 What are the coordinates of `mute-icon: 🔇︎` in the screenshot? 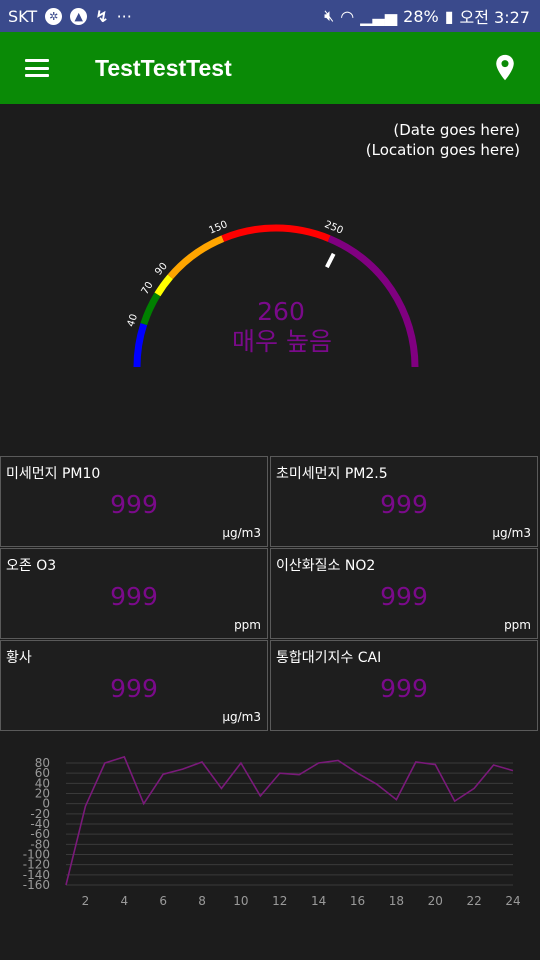 It's located at (329, 15).